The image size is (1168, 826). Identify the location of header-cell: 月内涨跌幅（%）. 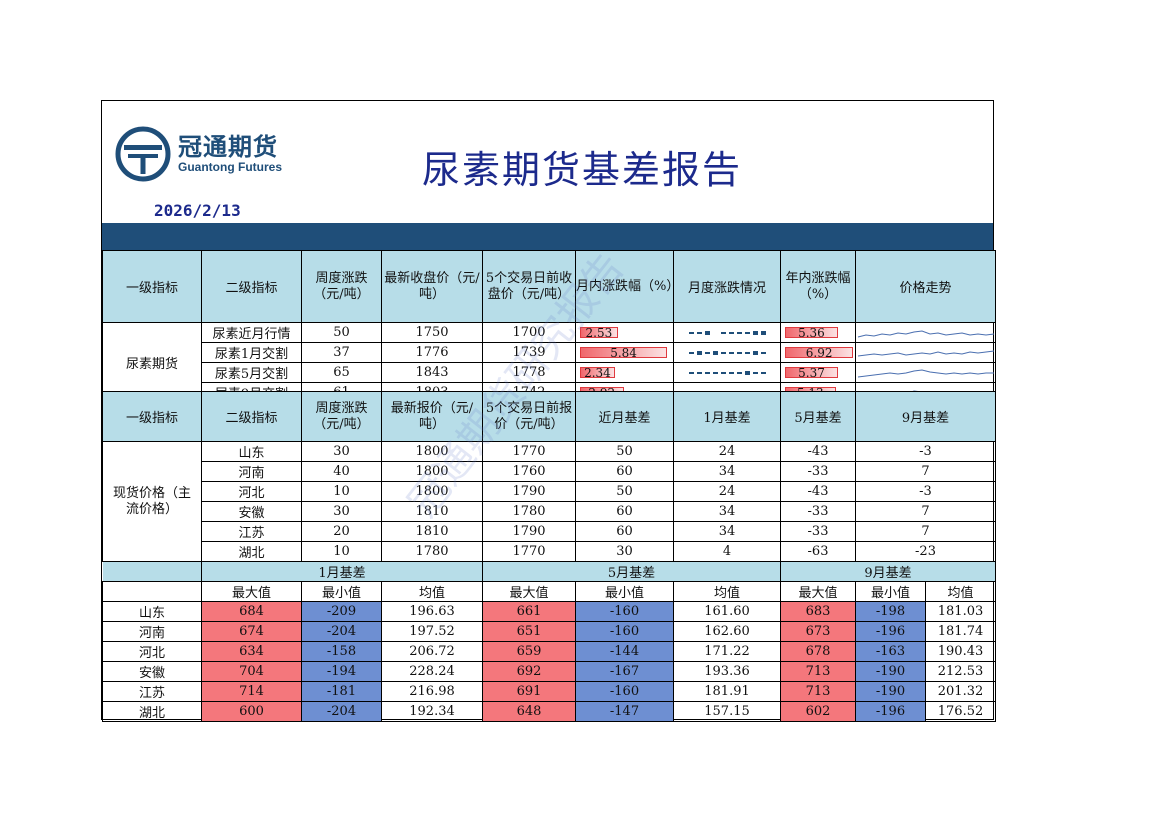
(624, 286).